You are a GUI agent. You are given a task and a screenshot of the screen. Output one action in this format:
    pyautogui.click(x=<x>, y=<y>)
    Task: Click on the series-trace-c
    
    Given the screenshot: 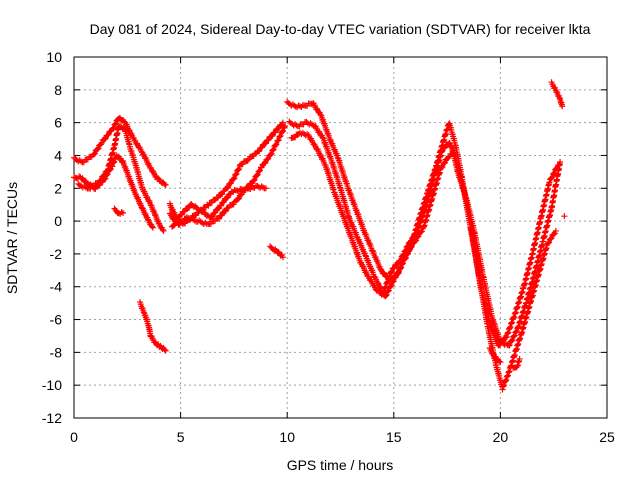 What is the action you would take?
    pyautogui.click(x=121, y=178)
    